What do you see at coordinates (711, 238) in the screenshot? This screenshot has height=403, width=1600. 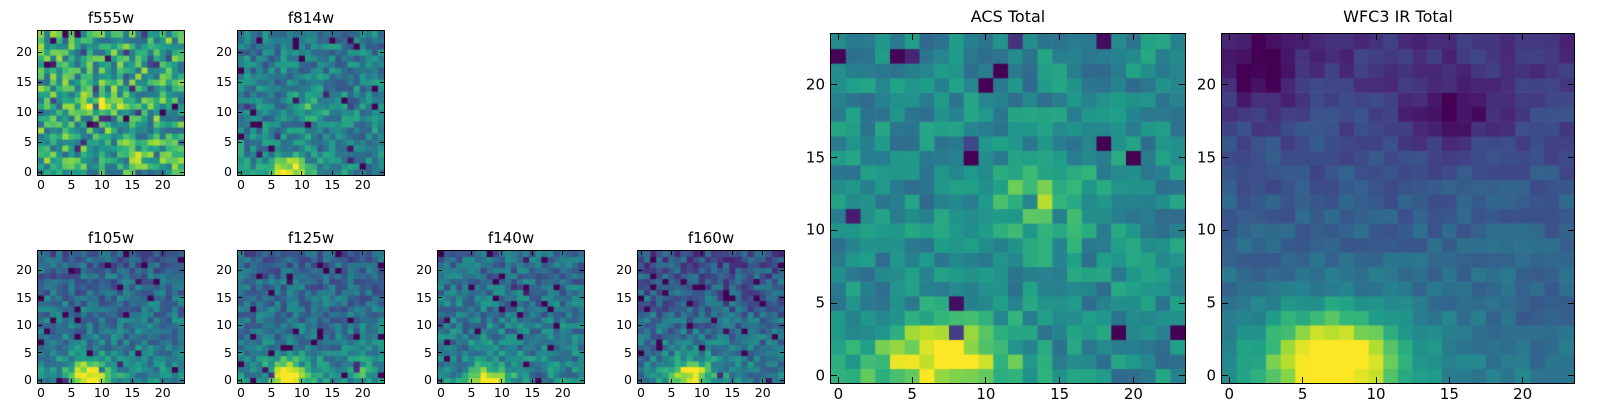 I see `panel-title-f160w: f160w` at bounding box center [711, 238].